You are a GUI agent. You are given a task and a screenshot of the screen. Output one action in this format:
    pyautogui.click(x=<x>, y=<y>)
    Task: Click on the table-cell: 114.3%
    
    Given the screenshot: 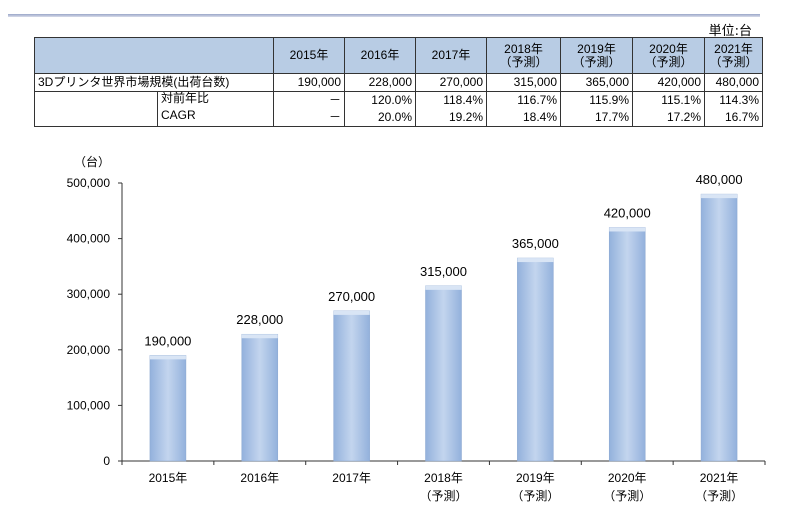 What is the action you would take?
    pyautogui.click(x=733, y=100)
    